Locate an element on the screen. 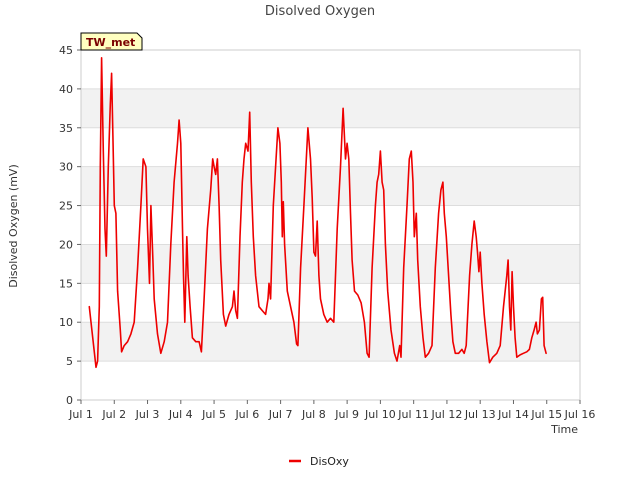  x-tick-label: Jul 15 is located at coordinates (546, 414).